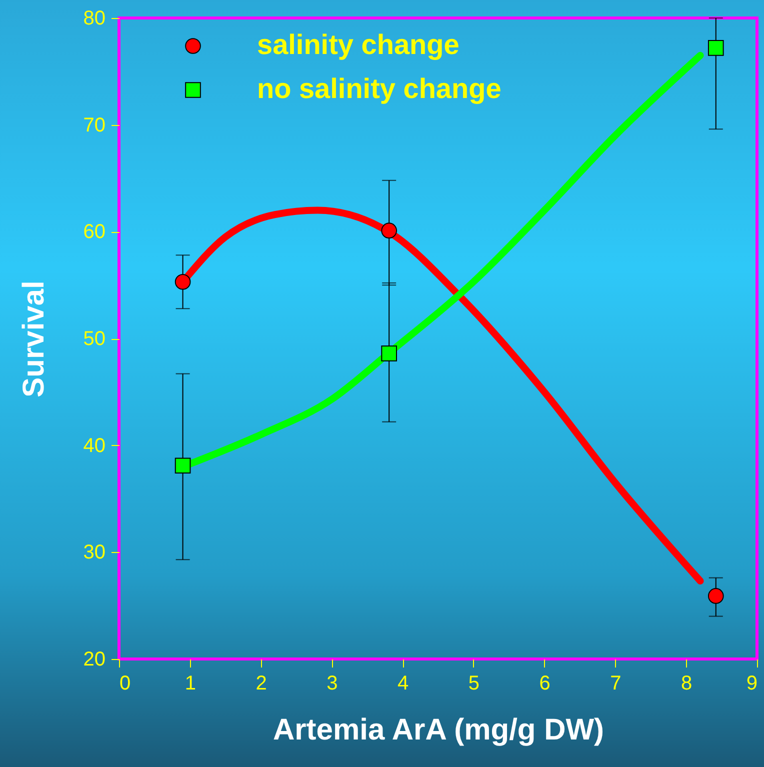 The image size is (764, 767). I want to click on legend-label: no salinity change, so click(379, 88).